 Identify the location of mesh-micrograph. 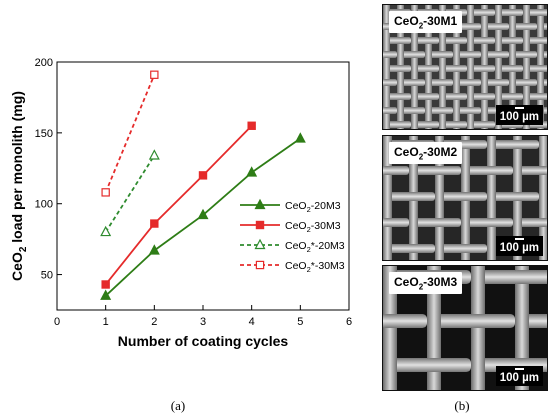
(465, 198).